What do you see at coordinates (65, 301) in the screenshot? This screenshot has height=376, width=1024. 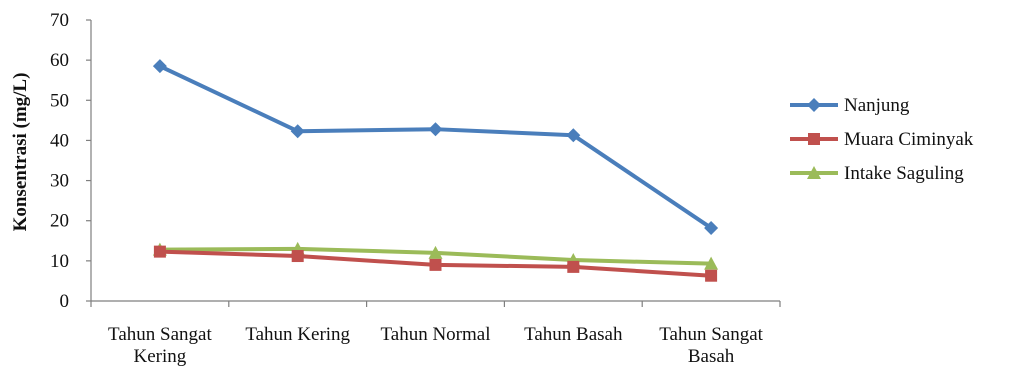 I see `y-tick-label: 0` at bounding box center [65, 301].